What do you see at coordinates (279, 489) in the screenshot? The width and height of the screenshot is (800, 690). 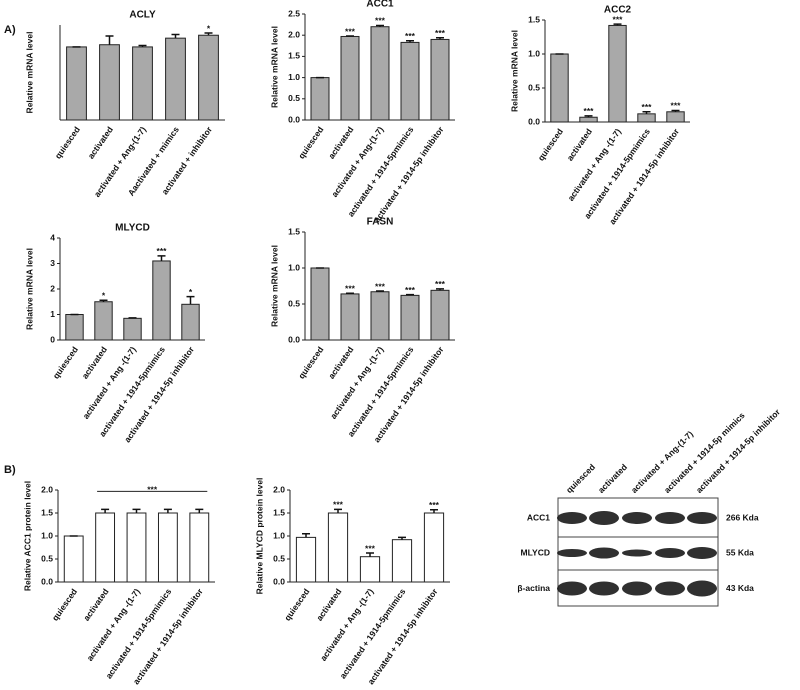 I see `y-tick-label: 2.0` at bounding box center [279, 489].